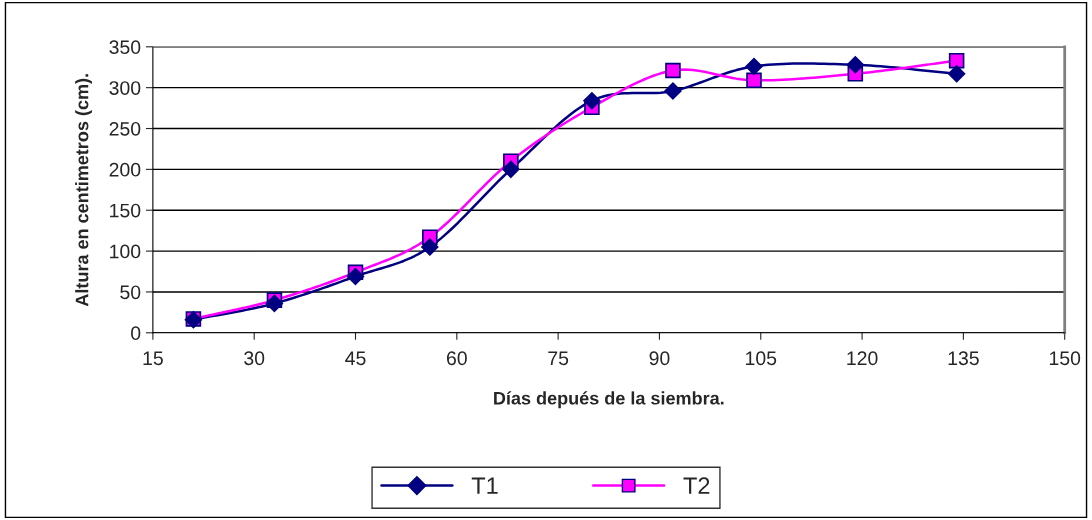 This screenshot has width=1092, height=520. I want to click on x-tick-label: 45, so click(355, 358).